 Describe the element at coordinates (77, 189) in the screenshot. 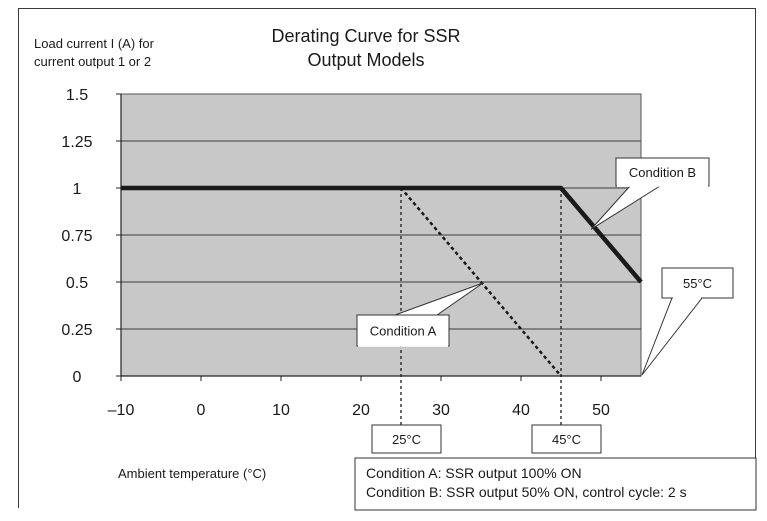

I see `y-tick-label: 1` at that location.